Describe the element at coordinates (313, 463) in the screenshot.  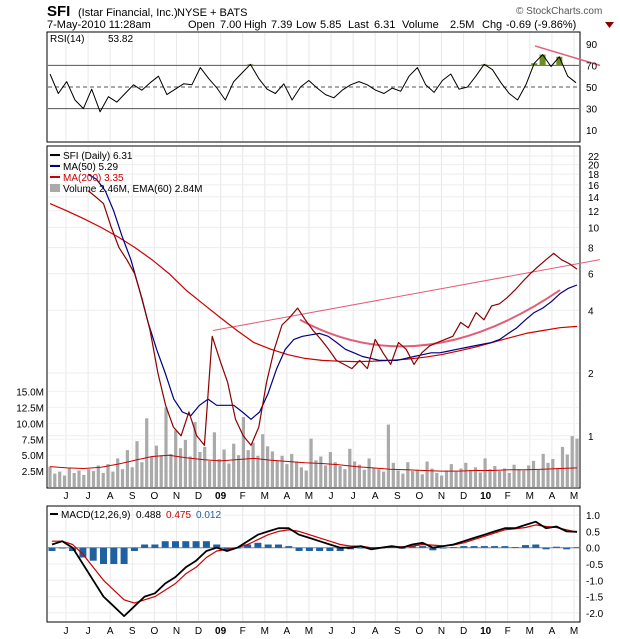
I see `volume-ema-line` at that location.